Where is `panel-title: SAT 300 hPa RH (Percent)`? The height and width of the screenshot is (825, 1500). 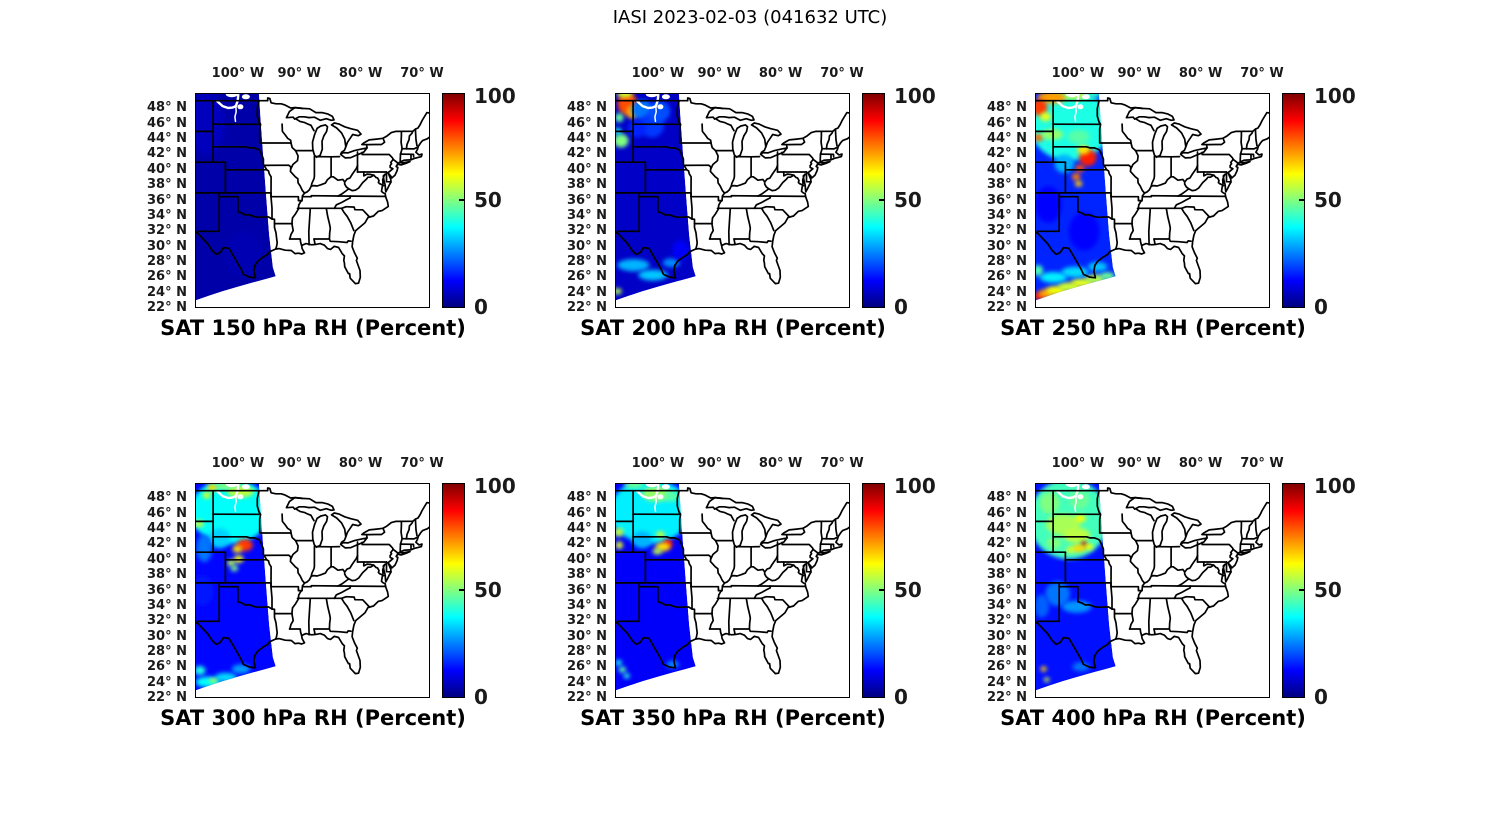 panel-title: SAT 300 hPa RH (Percent) is located at coordinates (313, 718).